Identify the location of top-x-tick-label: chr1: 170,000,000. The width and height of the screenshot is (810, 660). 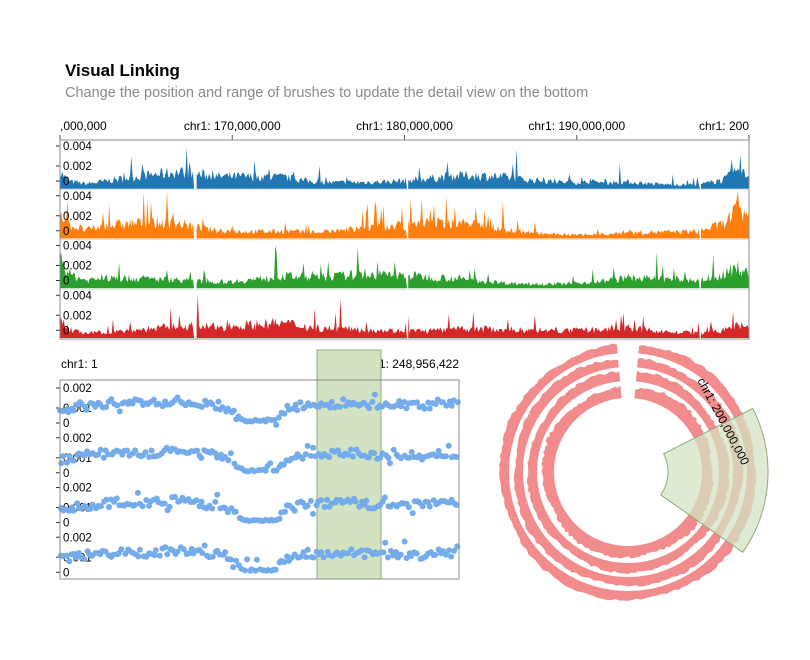
(232, 126).